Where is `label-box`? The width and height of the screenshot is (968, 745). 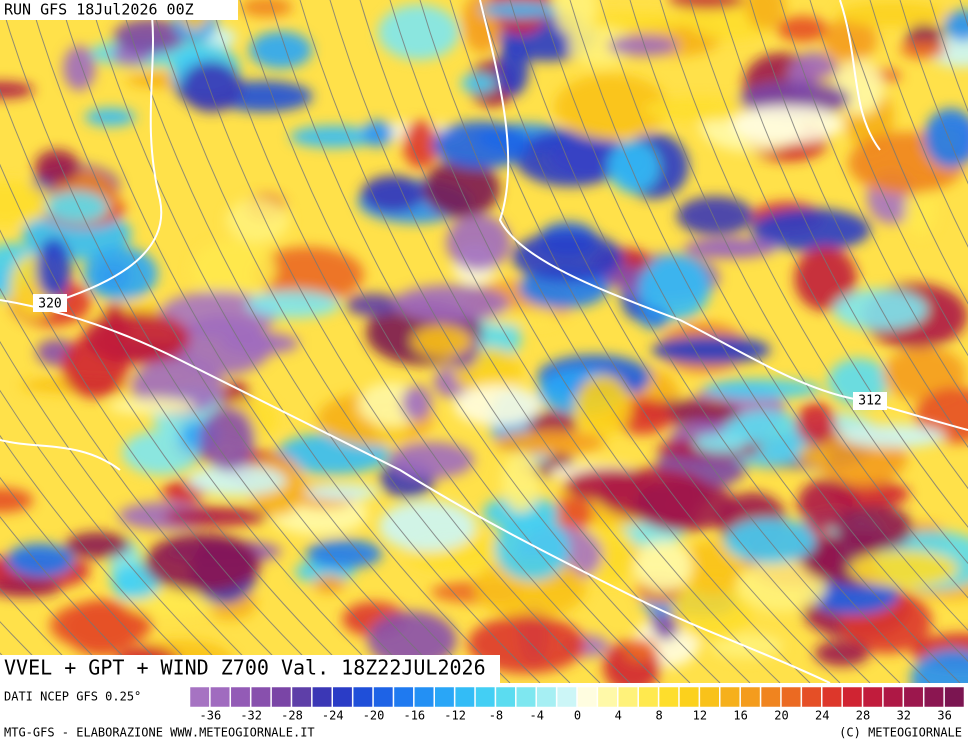 label-box is located at coordinates (870, 401).